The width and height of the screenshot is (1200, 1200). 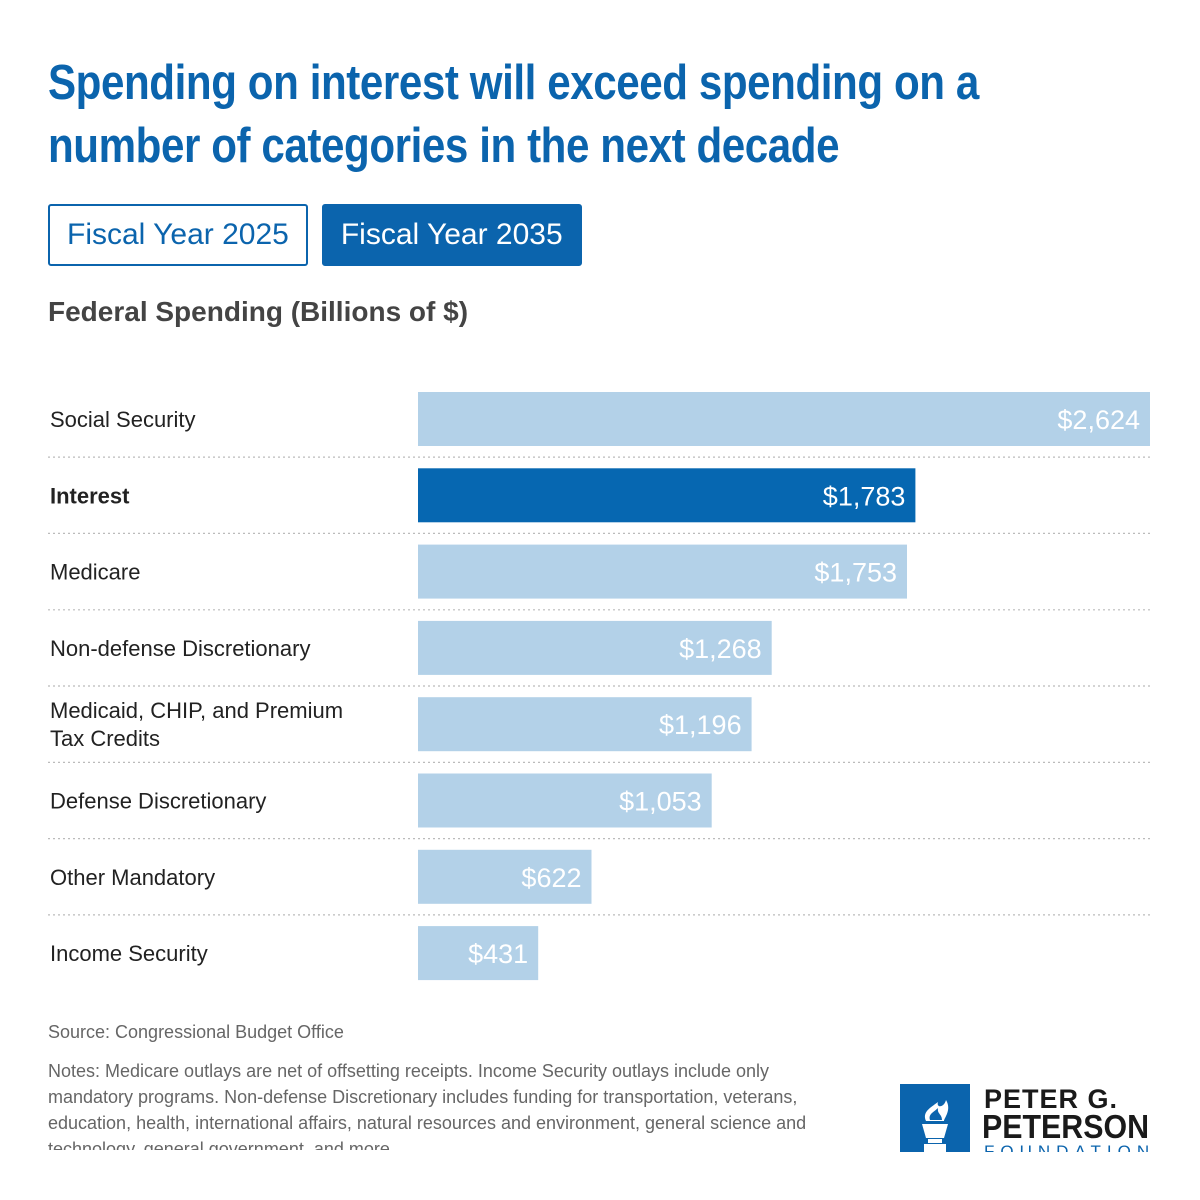 I want to click on value-label-2: $1,753, so click(x=855, y=573).